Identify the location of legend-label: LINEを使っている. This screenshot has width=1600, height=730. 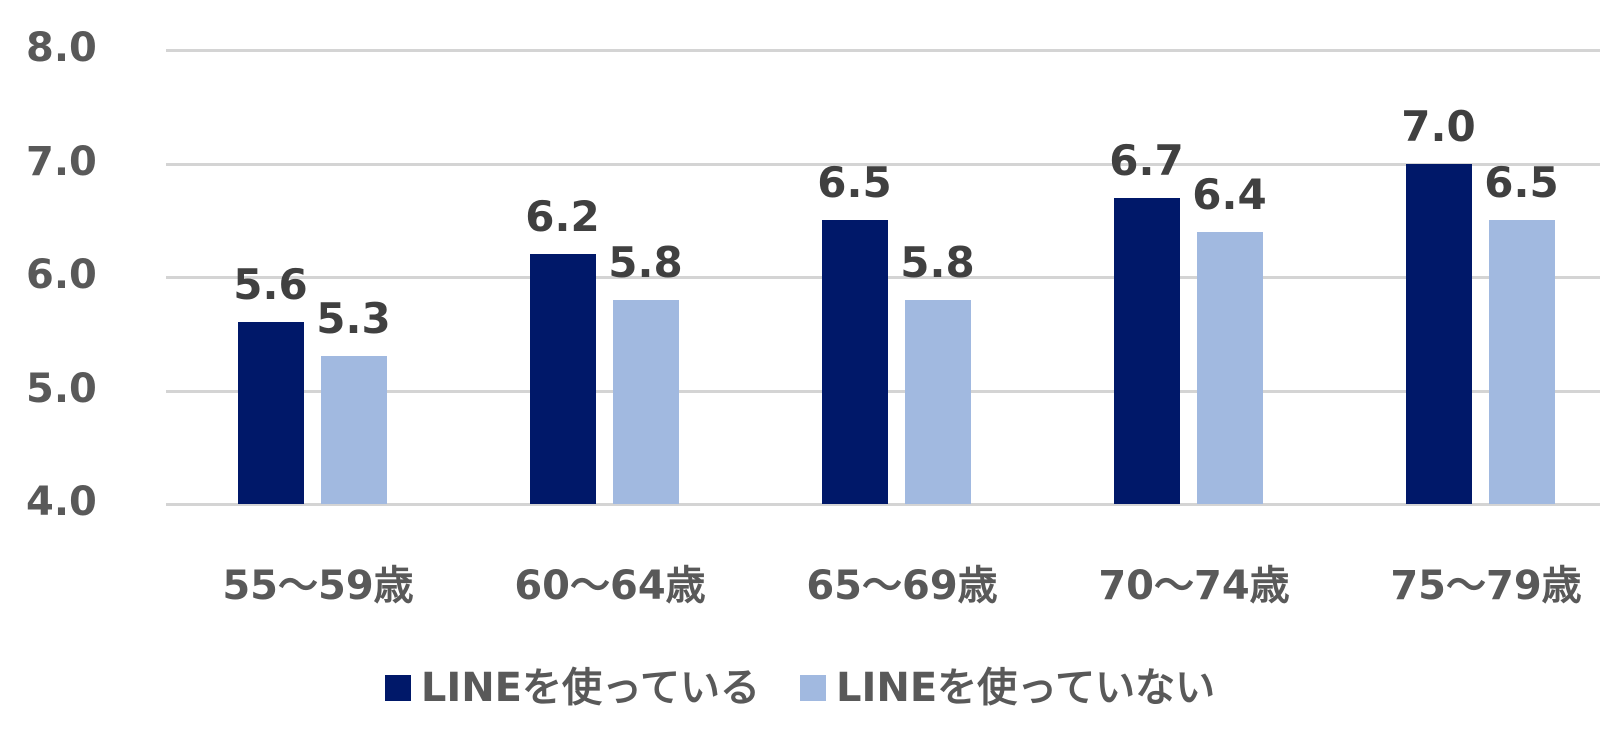
(590, 688).